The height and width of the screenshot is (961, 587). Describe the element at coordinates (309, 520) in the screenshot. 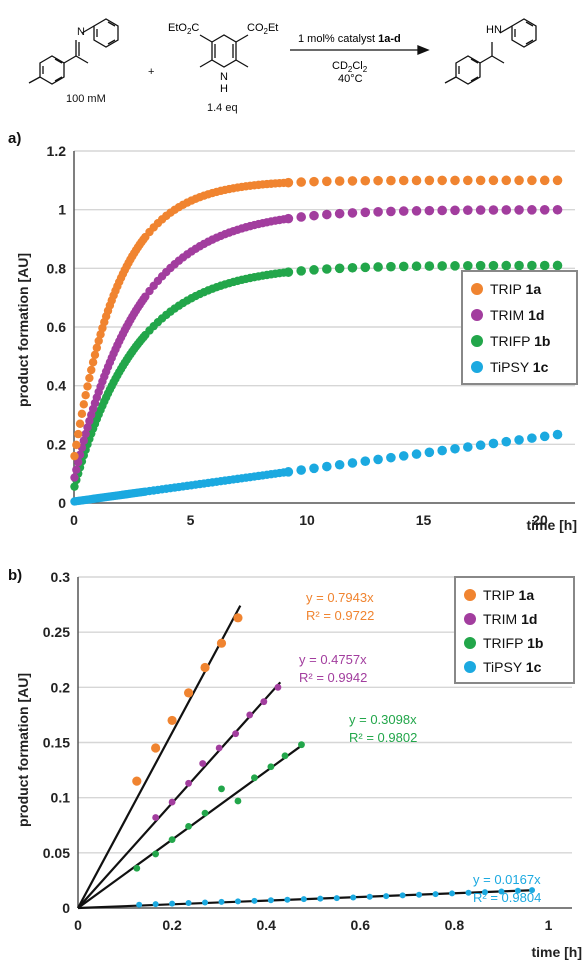

I see `chart-a-x-tick-labels: 0 5 10 15 20` at that location.